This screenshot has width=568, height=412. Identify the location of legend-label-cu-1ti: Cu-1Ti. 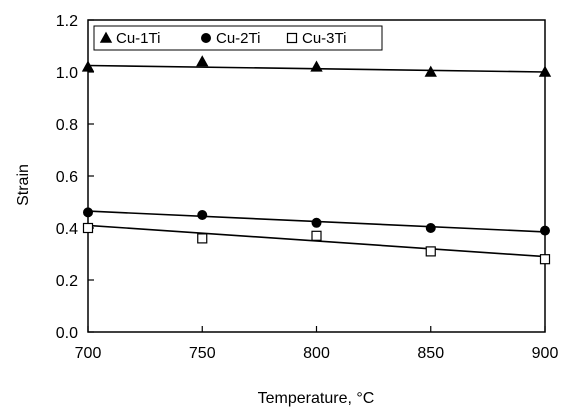
(138, 38).